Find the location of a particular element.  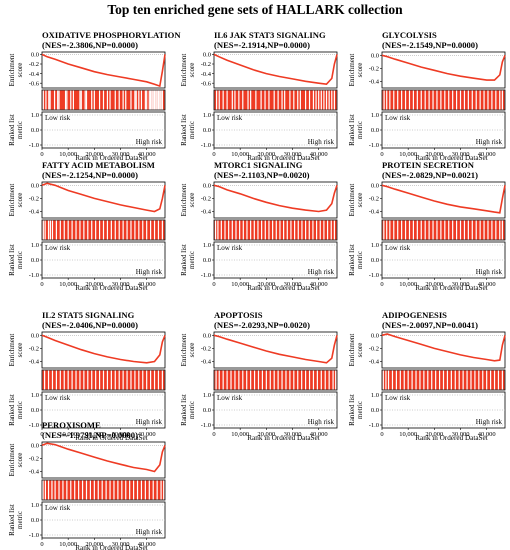

panel-title: GLYCOLYSIS (NES=-2.1549,NP=0.0000) is located at coordinates (430, 40).